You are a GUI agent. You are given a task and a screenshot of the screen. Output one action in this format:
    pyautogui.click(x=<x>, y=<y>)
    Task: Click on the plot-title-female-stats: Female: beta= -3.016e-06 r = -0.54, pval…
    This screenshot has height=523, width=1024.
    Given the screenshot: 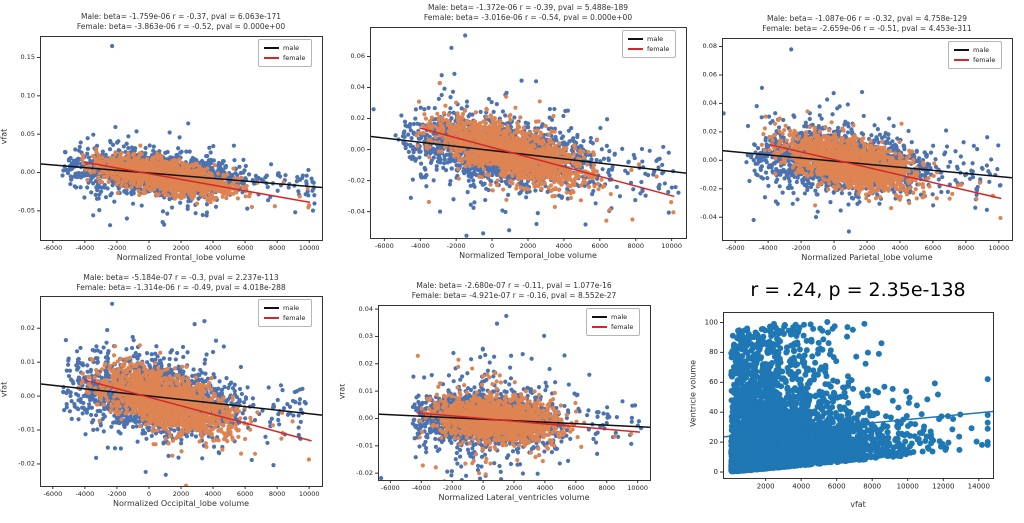 What is the action you would take?
    pyautogui.click(x=528, y=17)
    